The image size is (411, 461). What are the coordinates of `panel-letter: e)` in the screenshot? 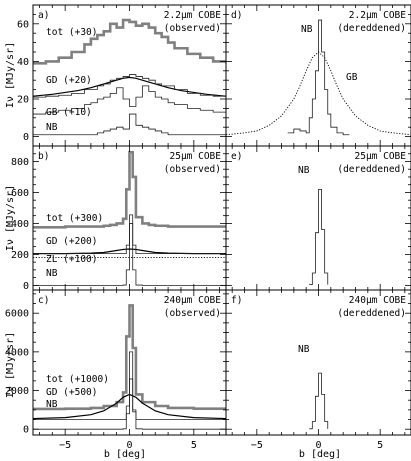 It's located at (236, 156).